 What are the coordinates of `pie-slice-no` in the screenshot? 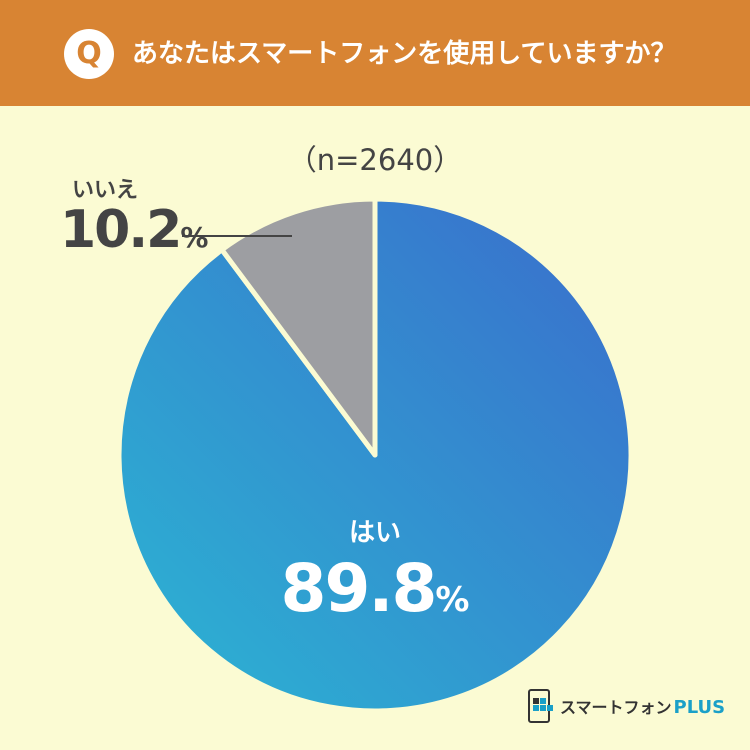 It's located at (298, 327).